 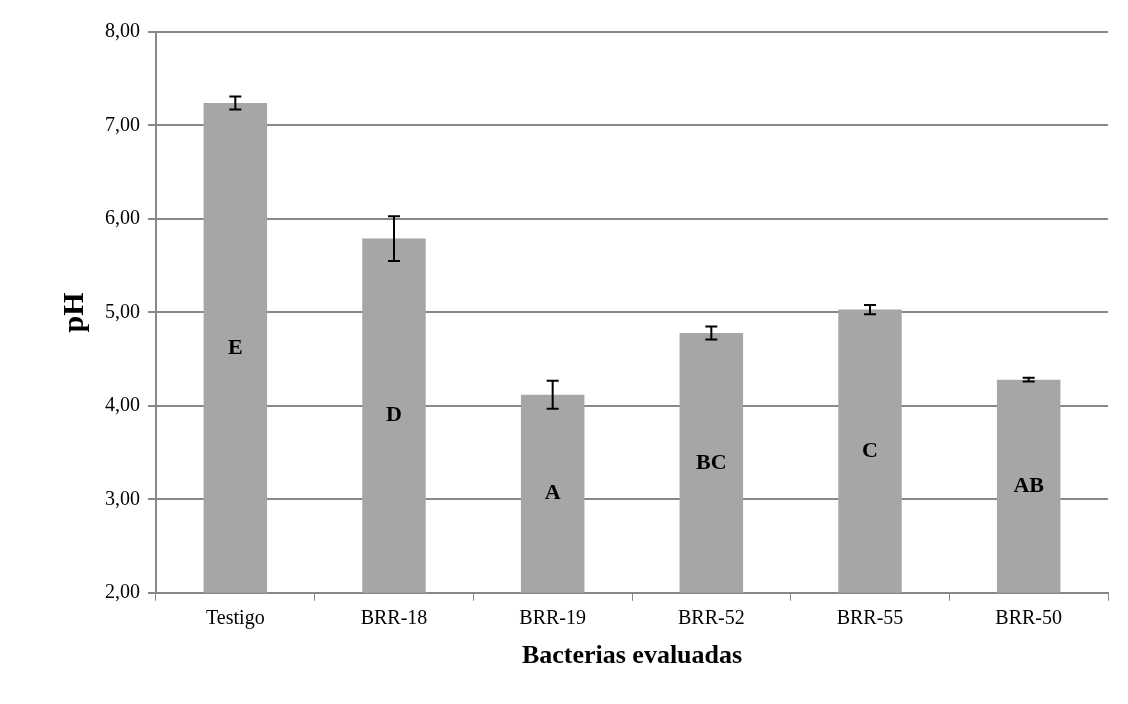 I want to click on x-tick-label: BRR-18, so click(x=394, y=617).